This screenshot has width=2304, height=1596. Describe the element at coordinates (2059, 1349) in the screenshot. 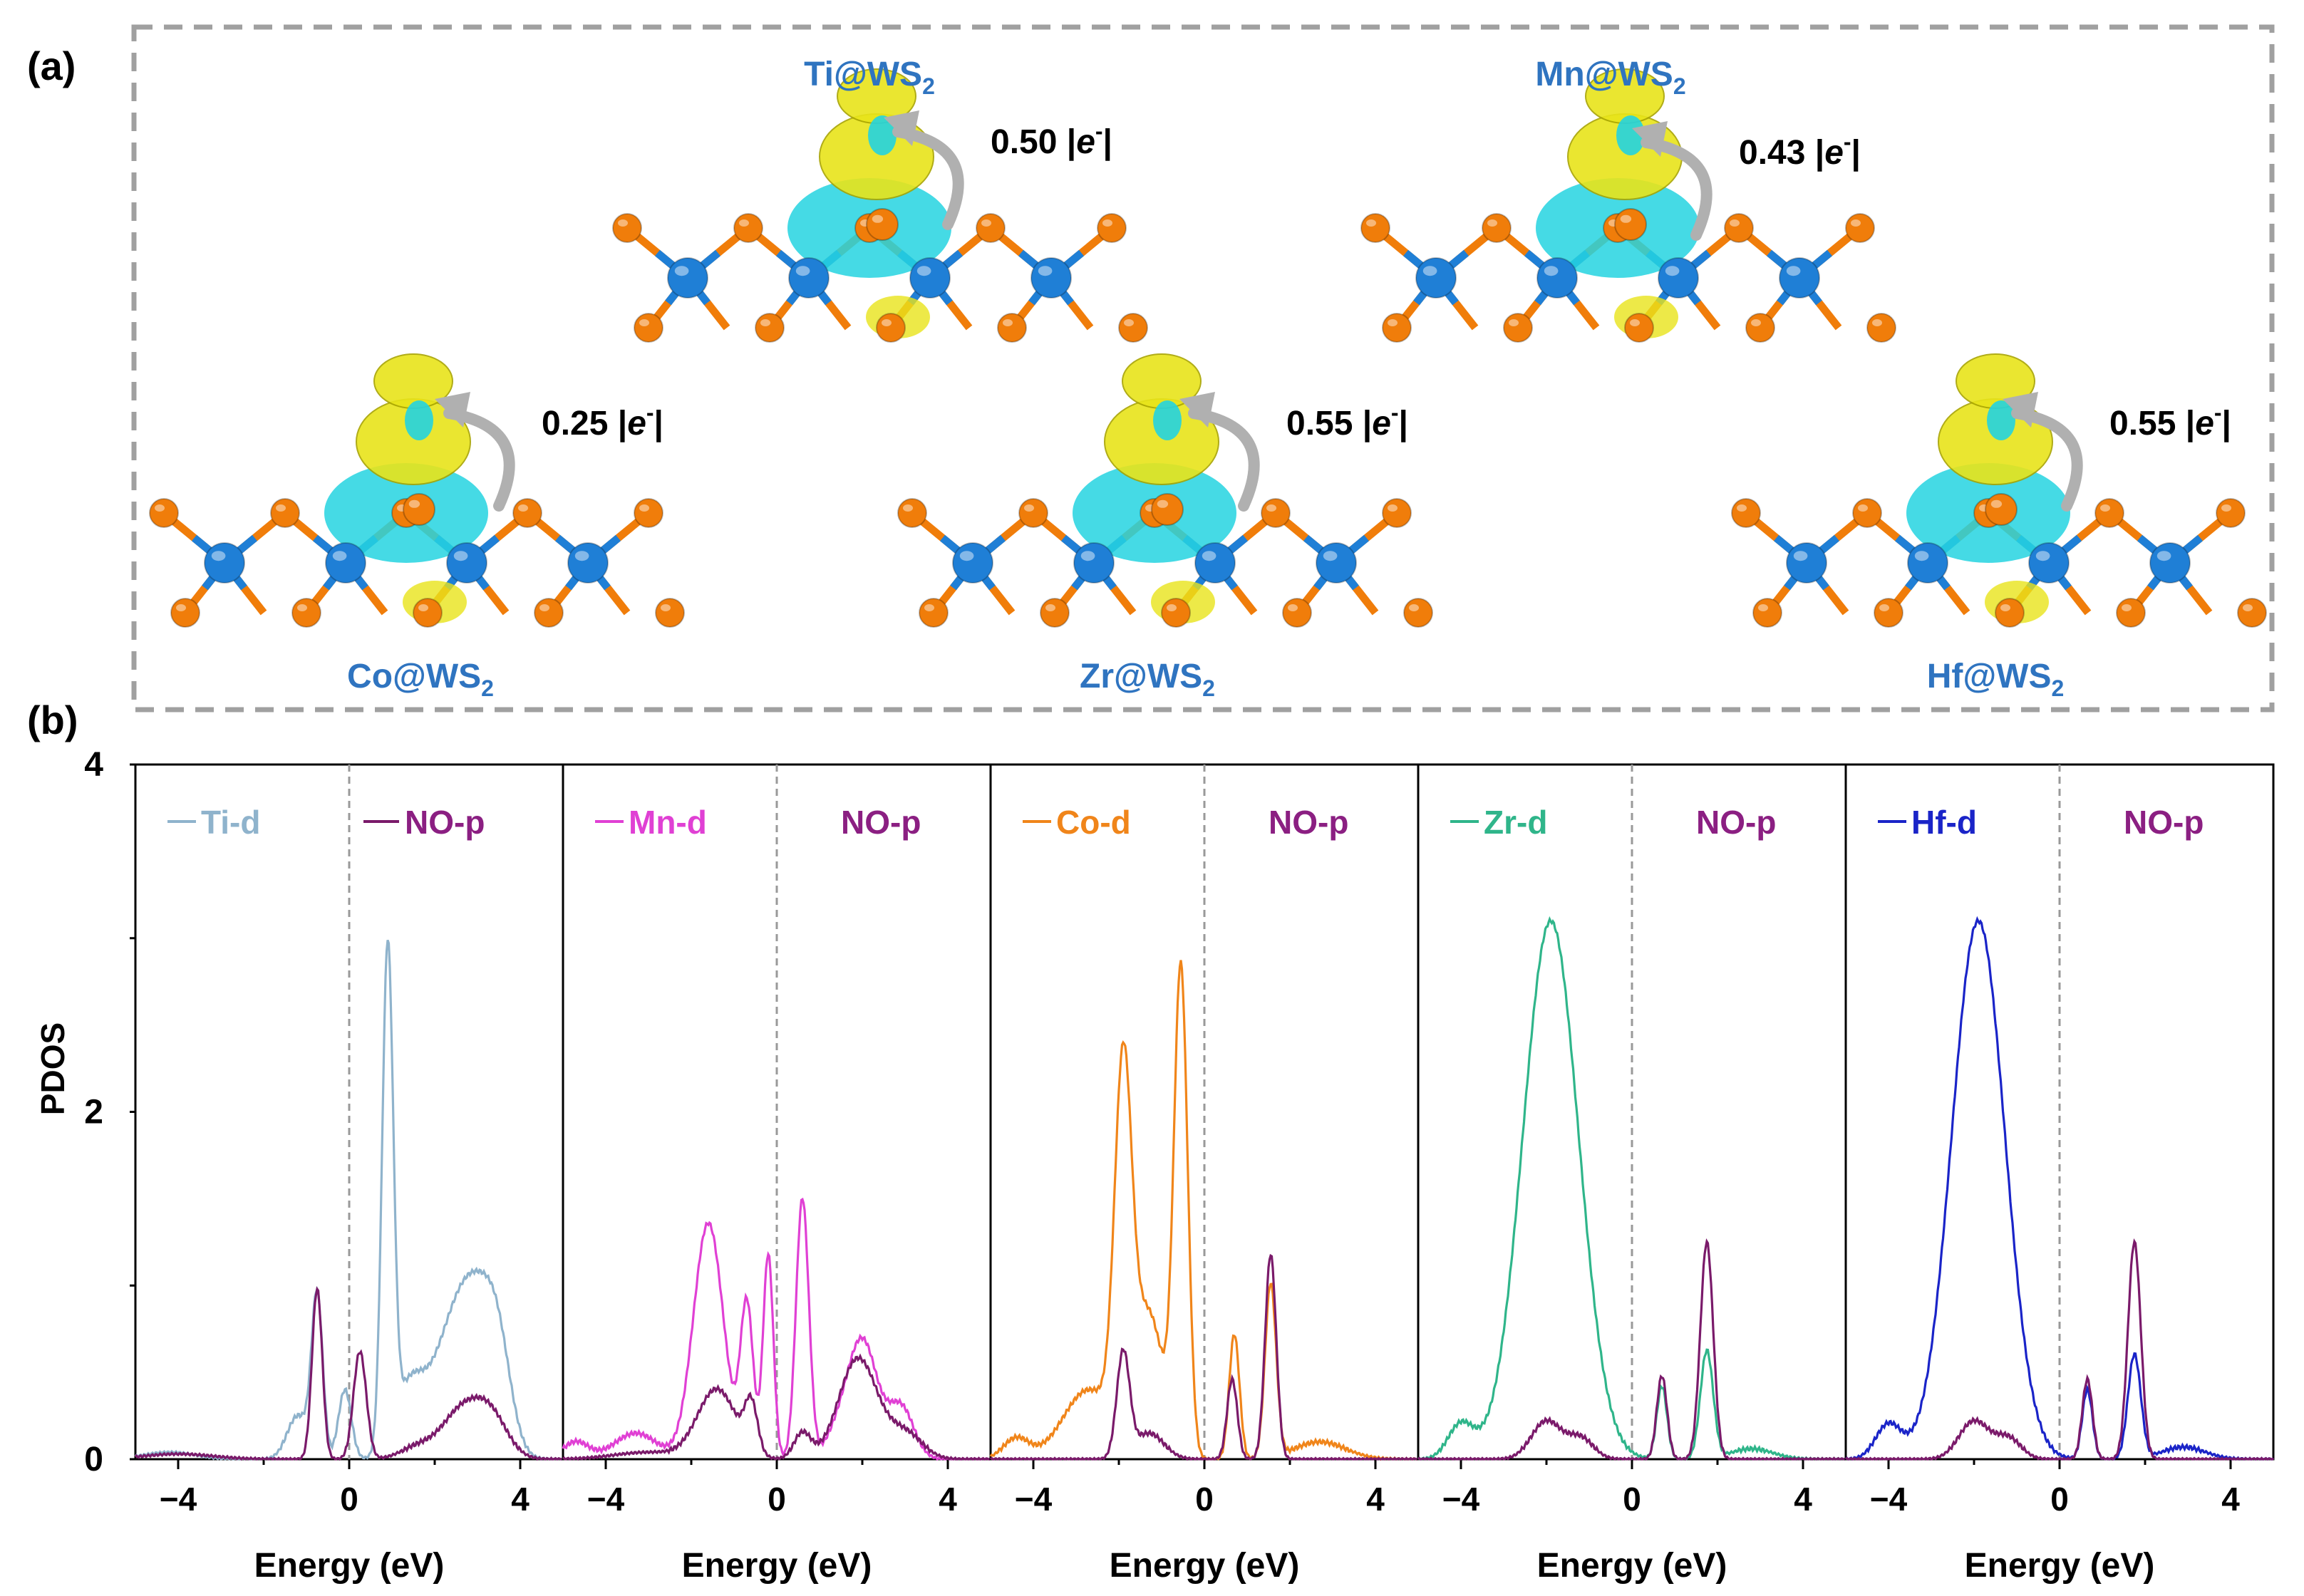

I see `series-line-no-p` at that location.